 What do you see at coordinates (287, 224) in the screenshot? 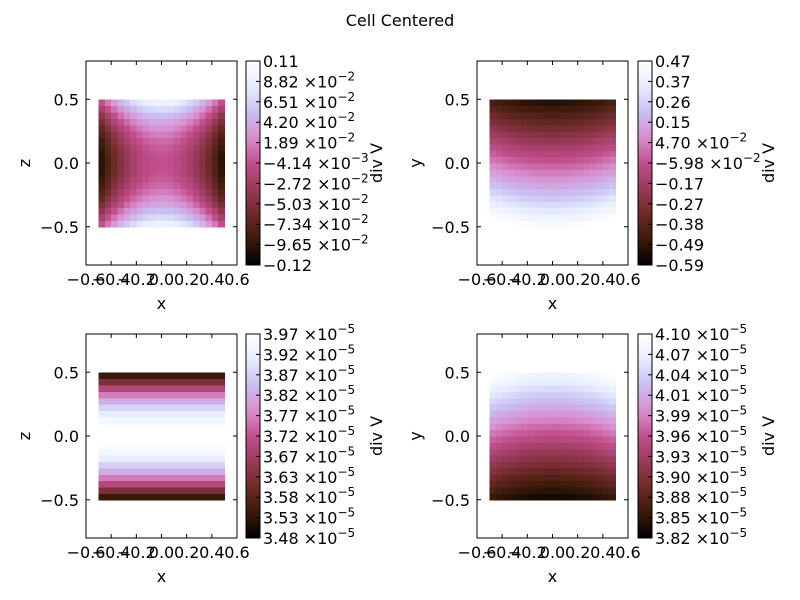
I see `colorbar-tick-mantissa: −7.34` at bounding box center [287, 224].